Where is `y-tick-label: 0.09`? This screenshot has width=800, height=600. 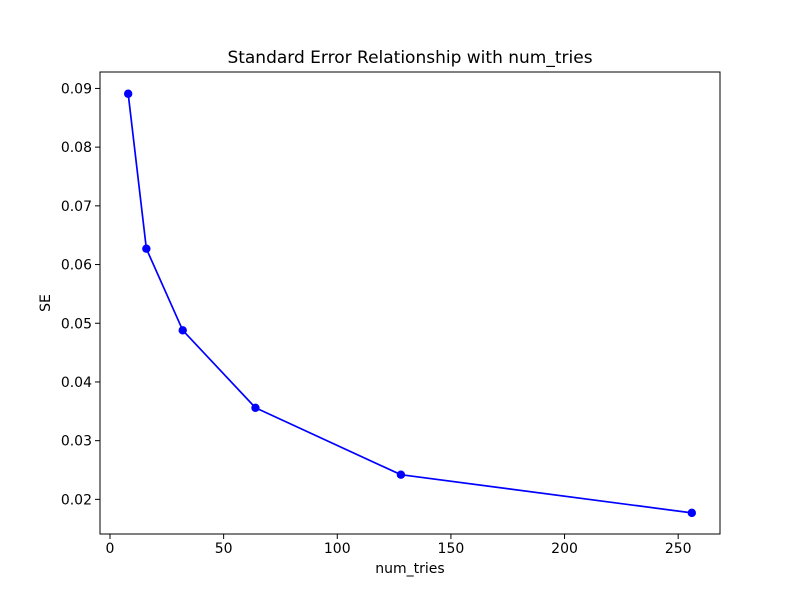 y-tick-label: 0.09 is located at coordinates (76, 89).